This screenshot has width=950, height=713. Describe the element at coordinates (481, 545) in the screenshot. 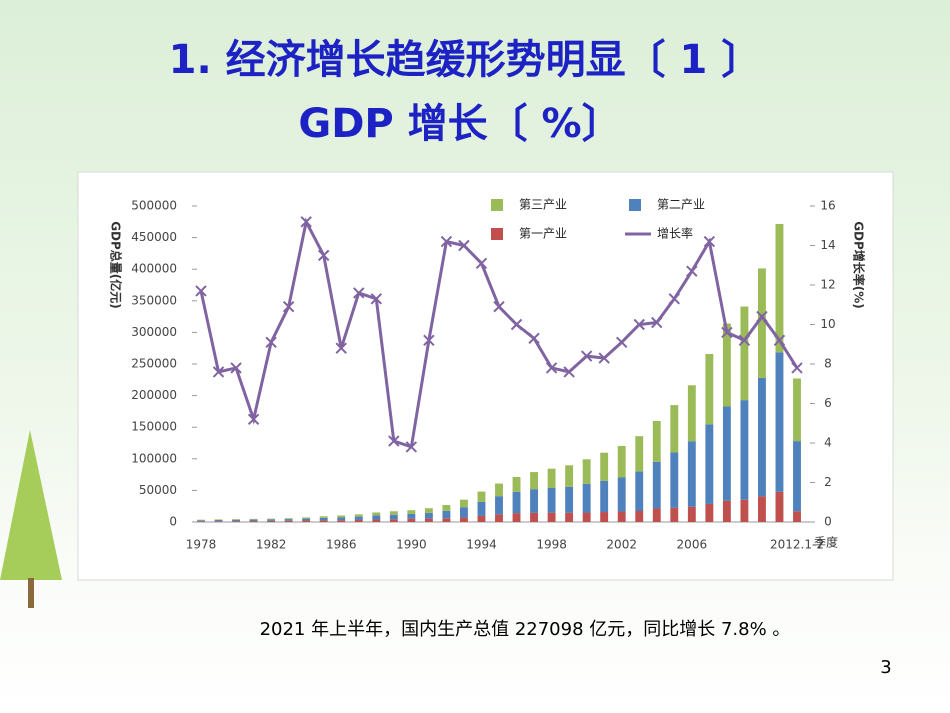

I see `x-tick-label: 1994` at that location.